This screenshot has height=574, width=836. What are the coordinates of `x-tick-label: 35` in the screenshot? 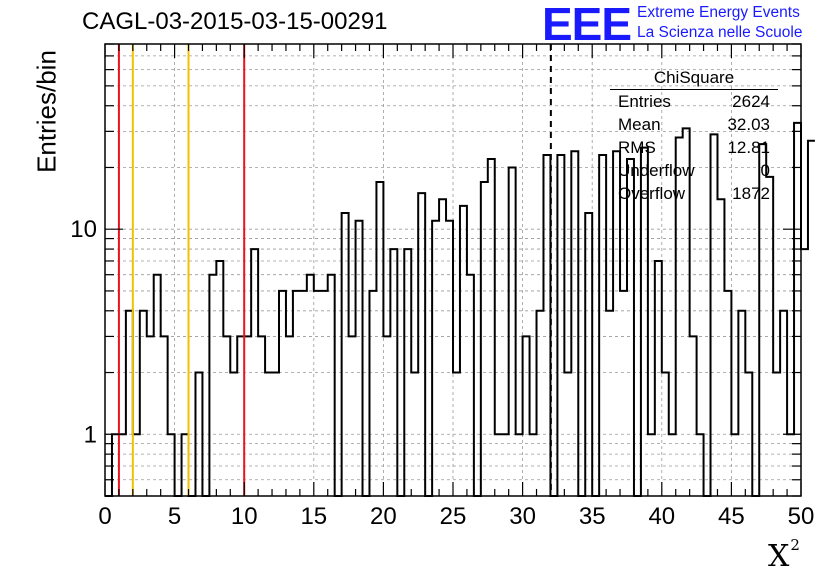 It's located at (592, 516).